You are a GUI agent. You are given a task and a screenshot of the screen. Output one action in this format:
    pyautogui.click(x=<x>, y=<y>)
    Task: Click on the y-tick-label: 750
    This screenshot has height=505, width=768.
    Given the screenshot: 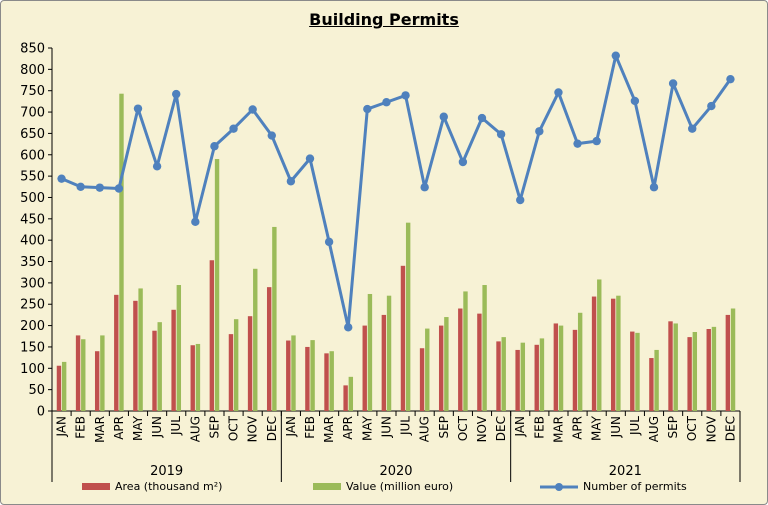 What is the action you would take?
    pyautogui.click(x=32, y=91)
    